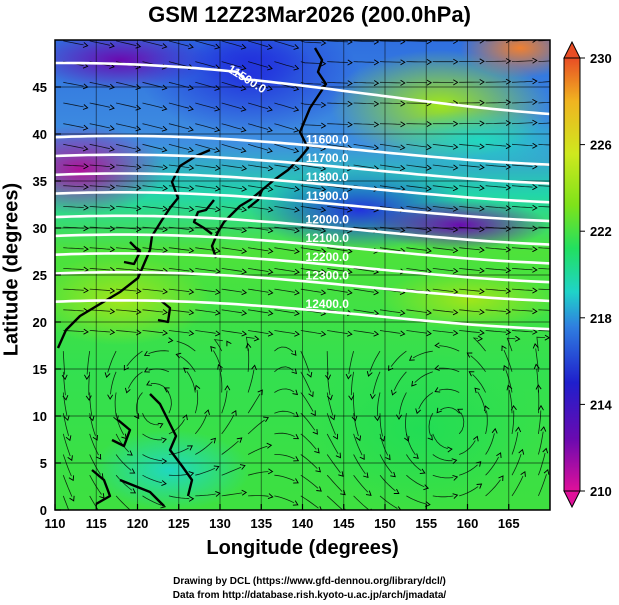 The height and width of the screenshot is (605, 619). I want to click on x-tick-label: 120, so click(138, 523).